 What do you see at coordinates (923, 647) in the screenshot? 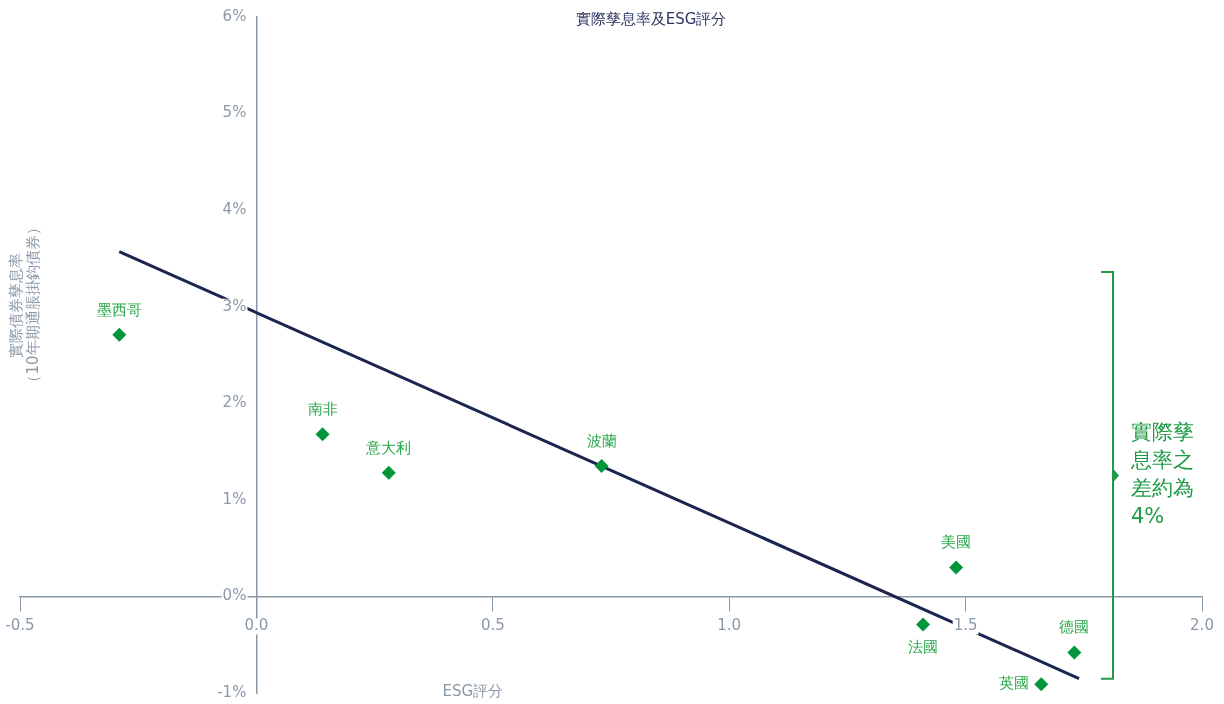
I see `annotation: 法國` at bounding box center [923, 647].